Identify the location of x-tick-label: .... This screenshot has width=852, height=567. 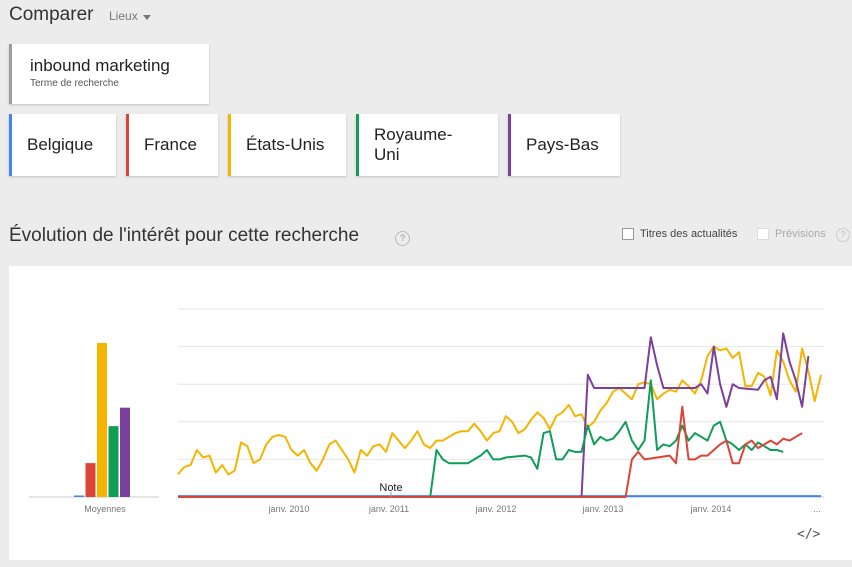
(817, 509).